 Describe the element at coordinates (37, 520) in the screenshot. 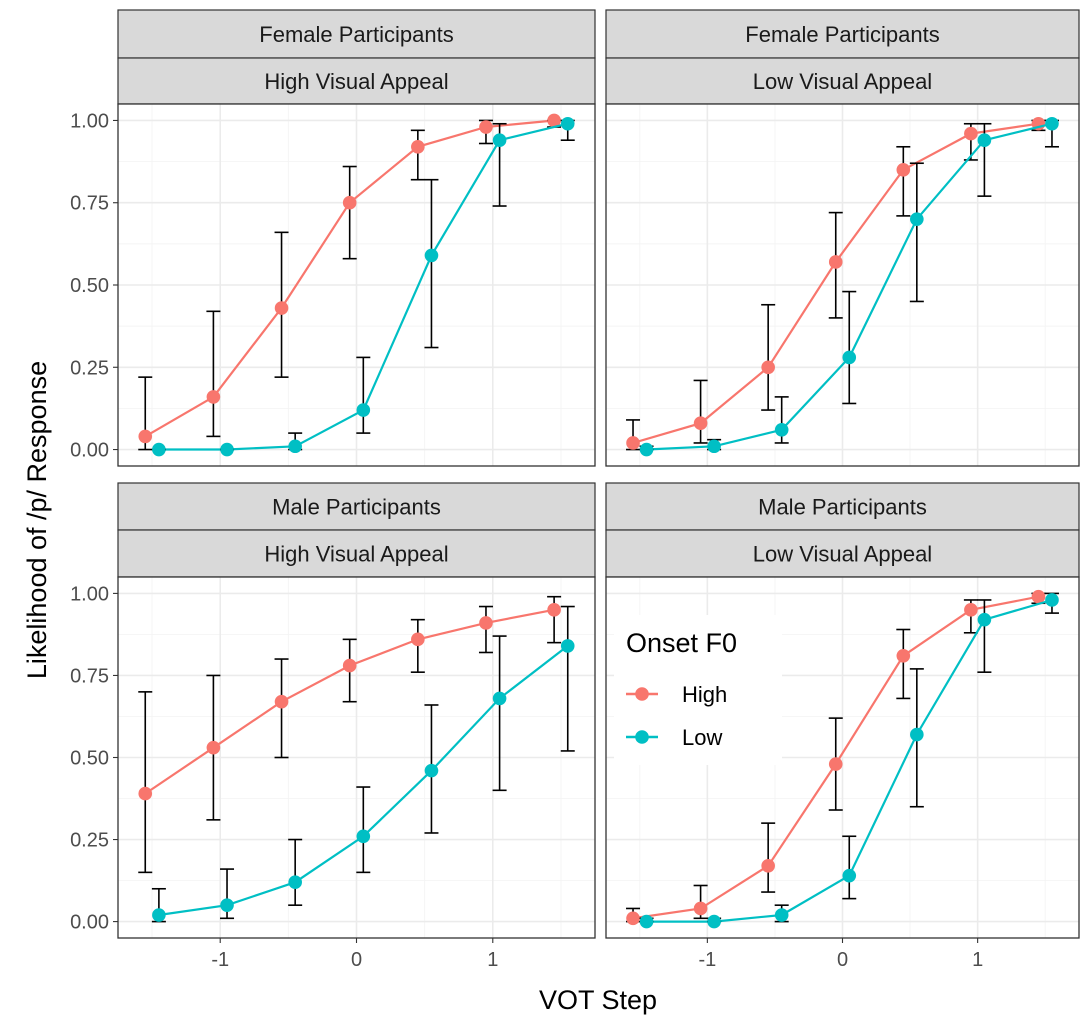

I see `y-axis-title: Likelihood of /p/ Response` at that location.